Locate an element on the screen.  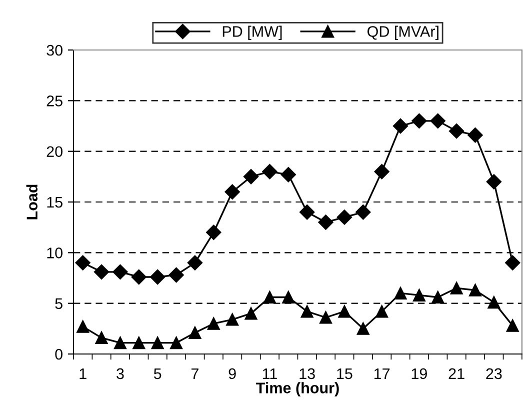
x-axis-title: Time (hour) is located at coordinates (297, 389).